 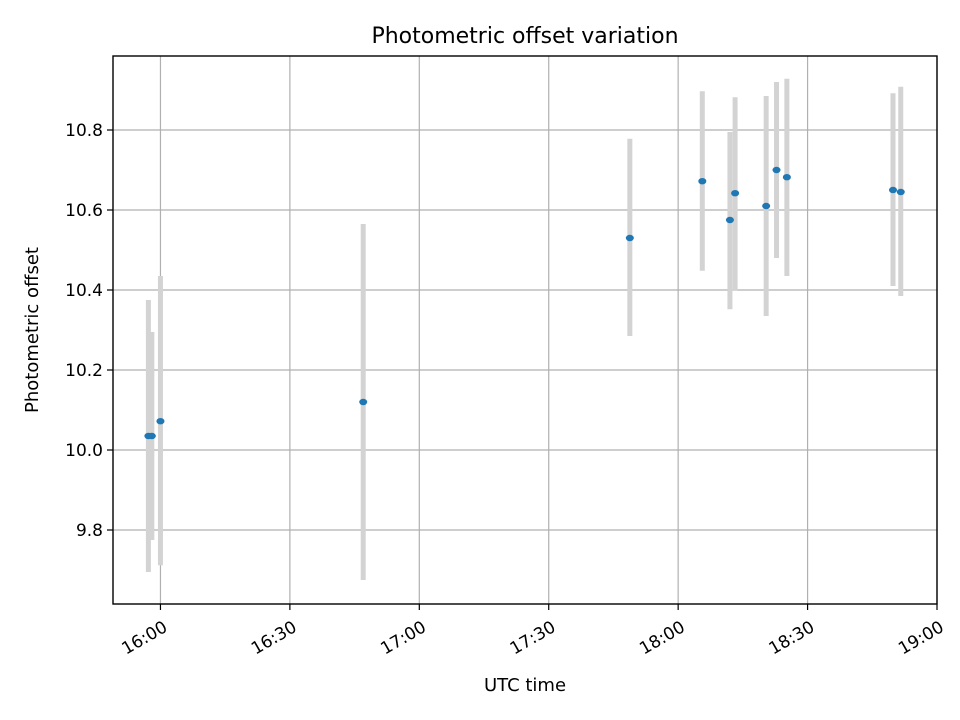 What do you see at coordinates (89, 531) in the screenshot?
I see `y-tick-label: 9.8` at bounding box center [89, 531].